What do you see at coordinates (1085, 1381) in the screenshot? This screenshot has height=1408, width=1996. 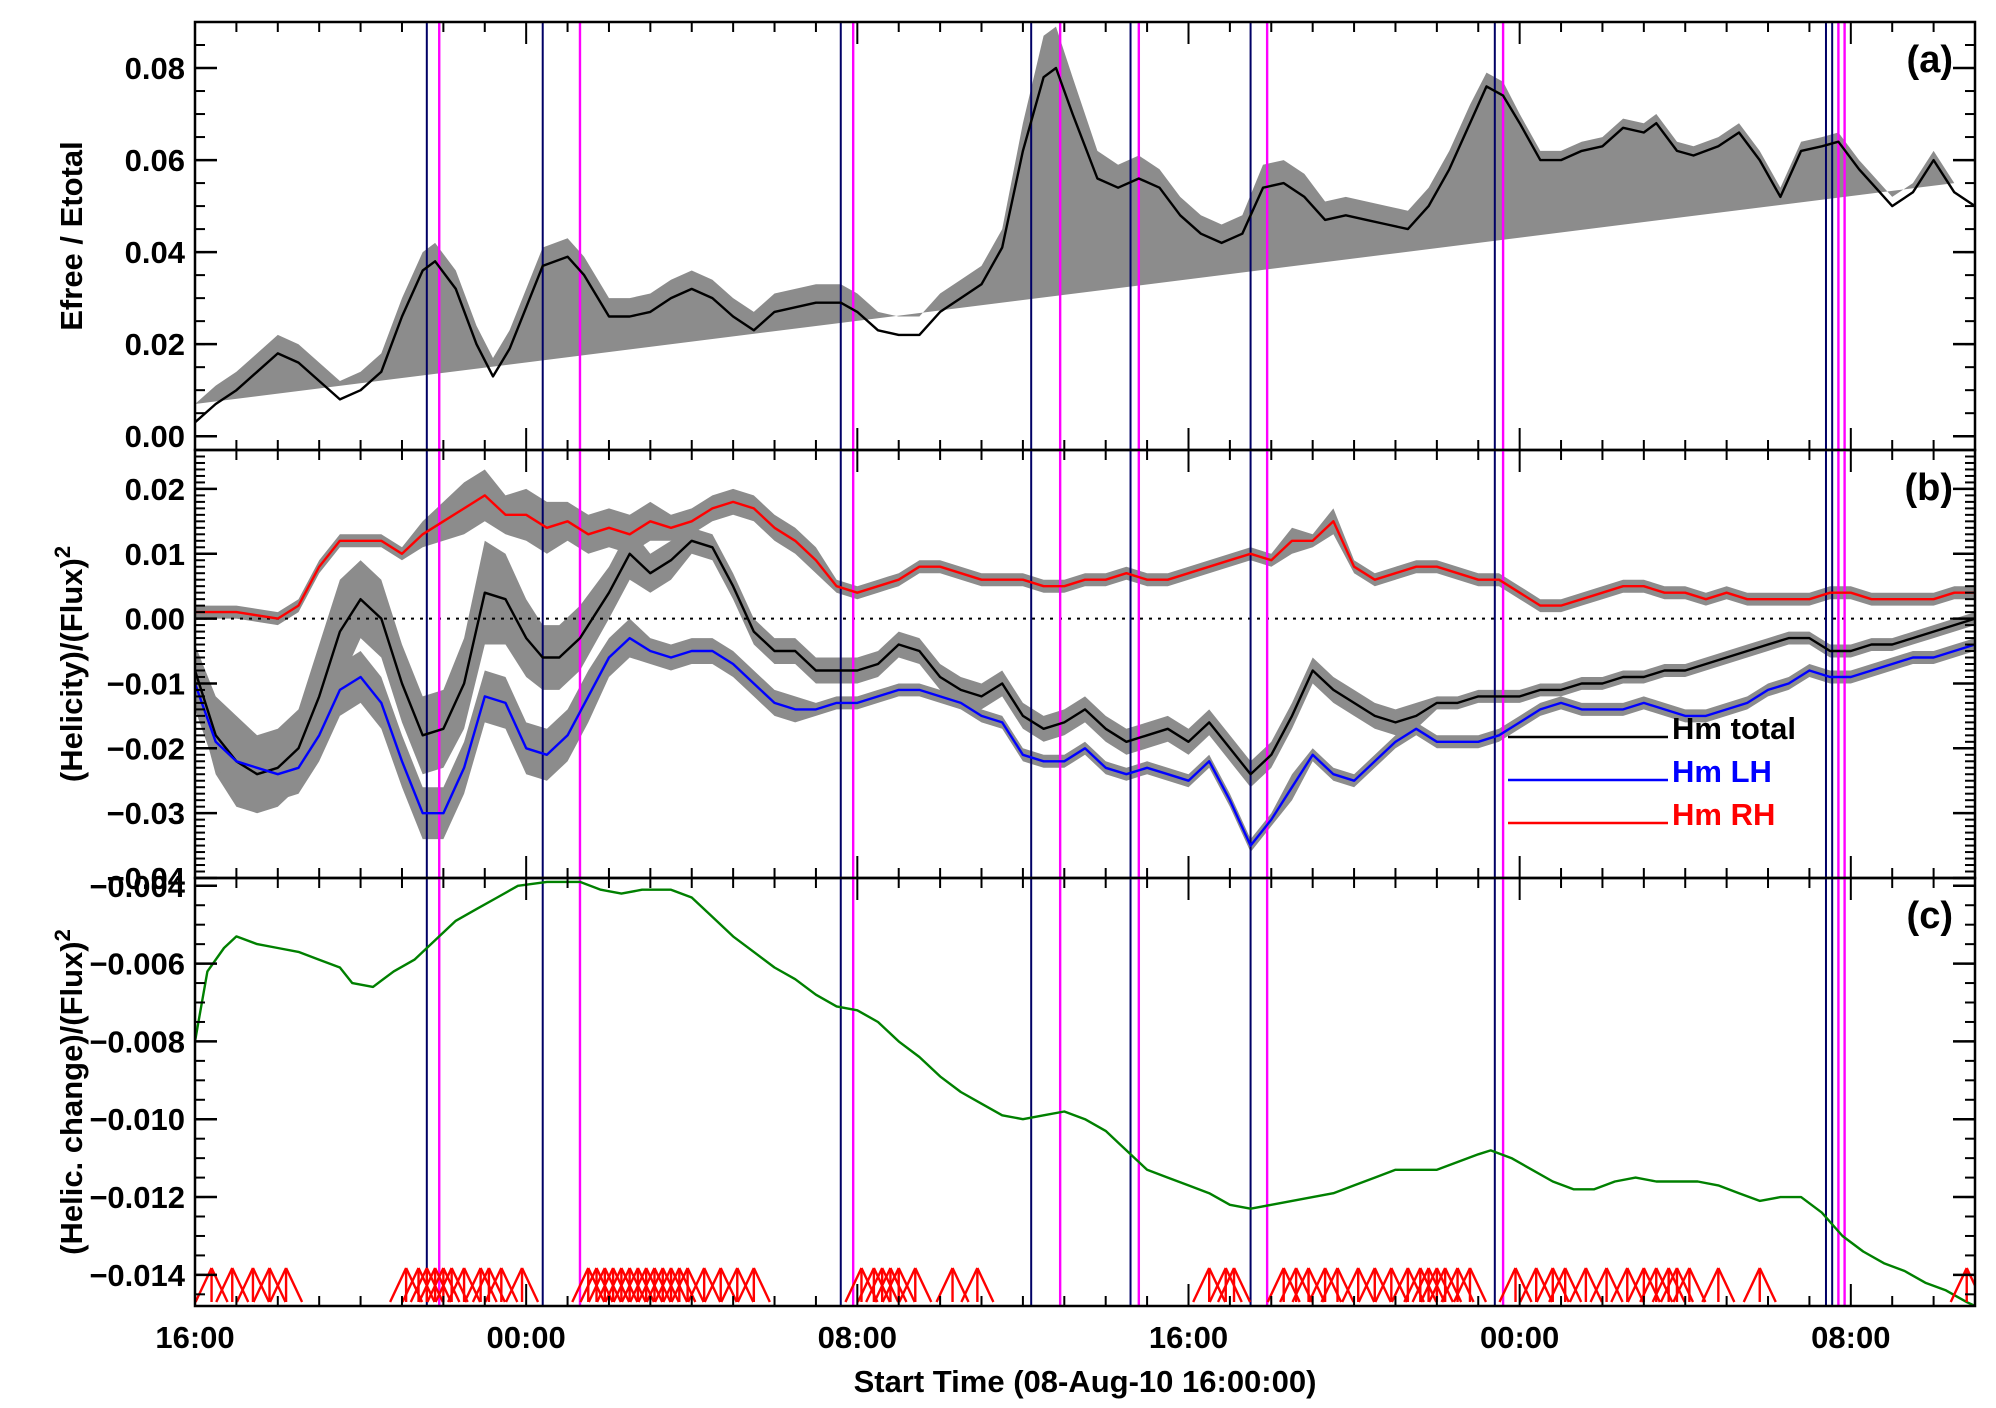 I see `x-axis-title: Start Time (08-Aug-10 16:00:00)` at bounding box center [1085, 1381].